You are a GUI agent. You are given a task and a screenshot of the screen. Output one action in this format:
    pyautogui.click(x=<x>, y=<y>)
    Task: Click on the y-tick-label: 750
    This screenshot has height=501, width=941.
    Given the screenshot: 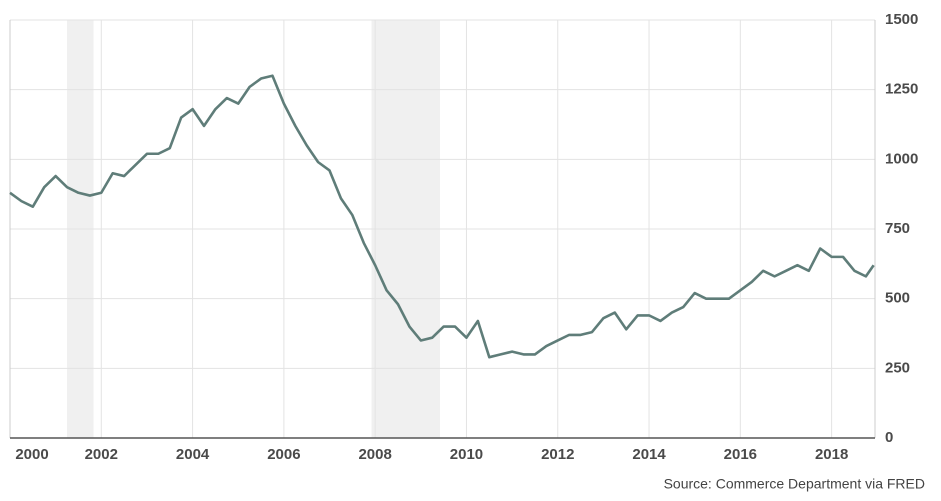 What is the action you would take?
    pyautogui.click(x=897, y=228)
    